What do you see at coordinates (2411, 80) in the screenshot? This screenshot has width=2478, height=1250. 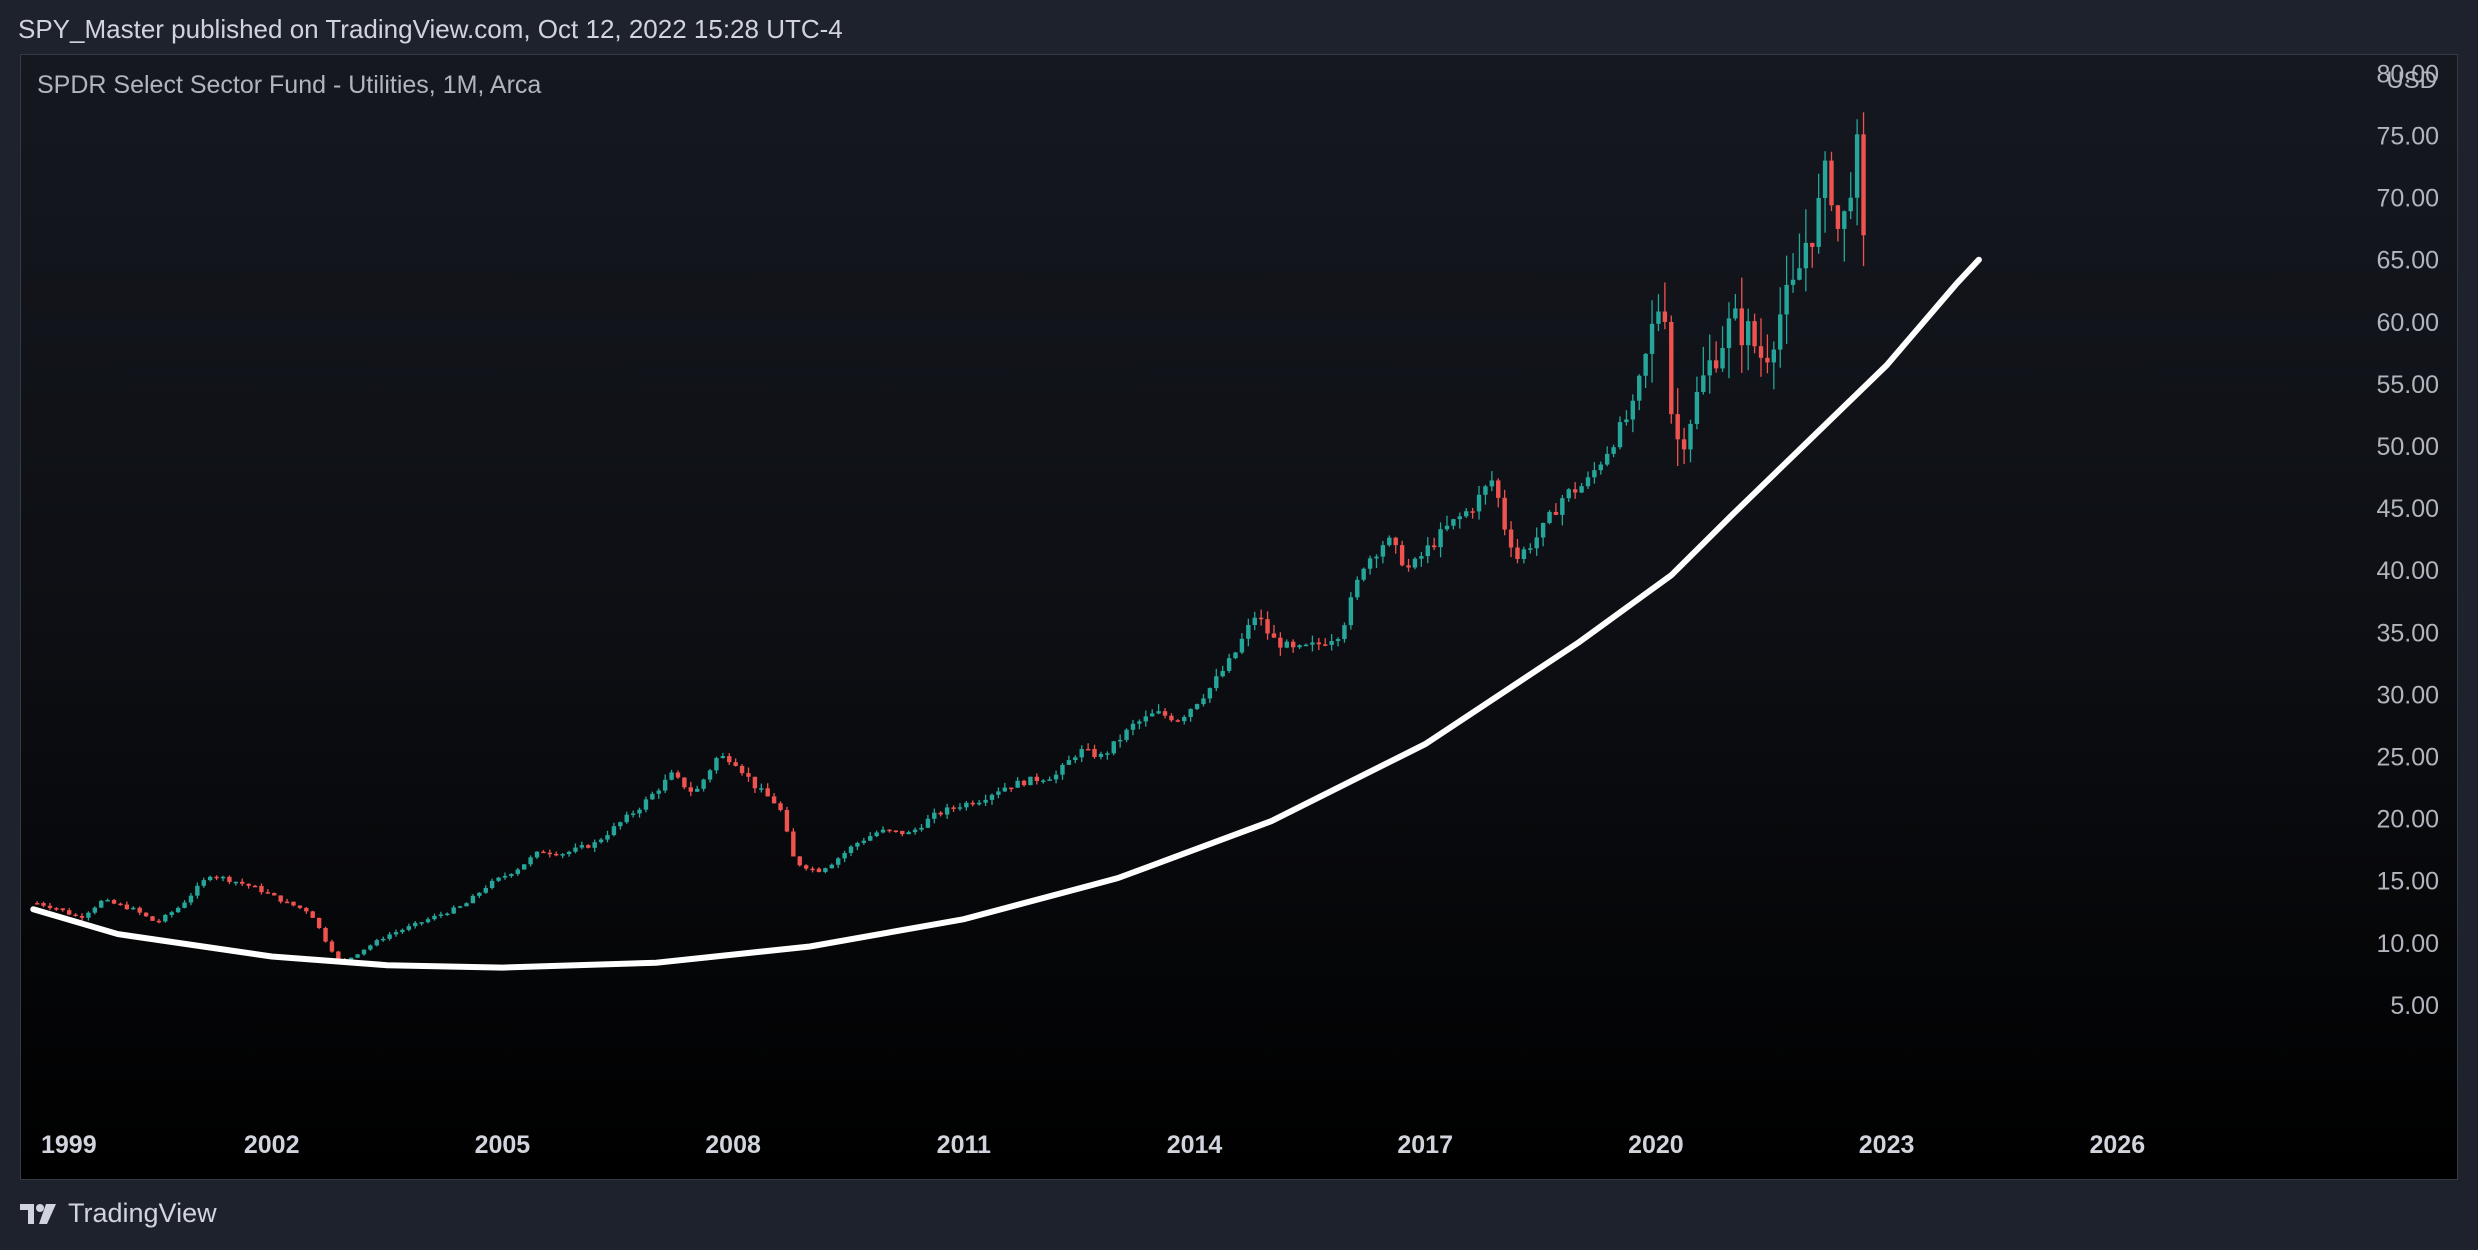 I see `currency-label: USD` at bounding box center [2411, 80].